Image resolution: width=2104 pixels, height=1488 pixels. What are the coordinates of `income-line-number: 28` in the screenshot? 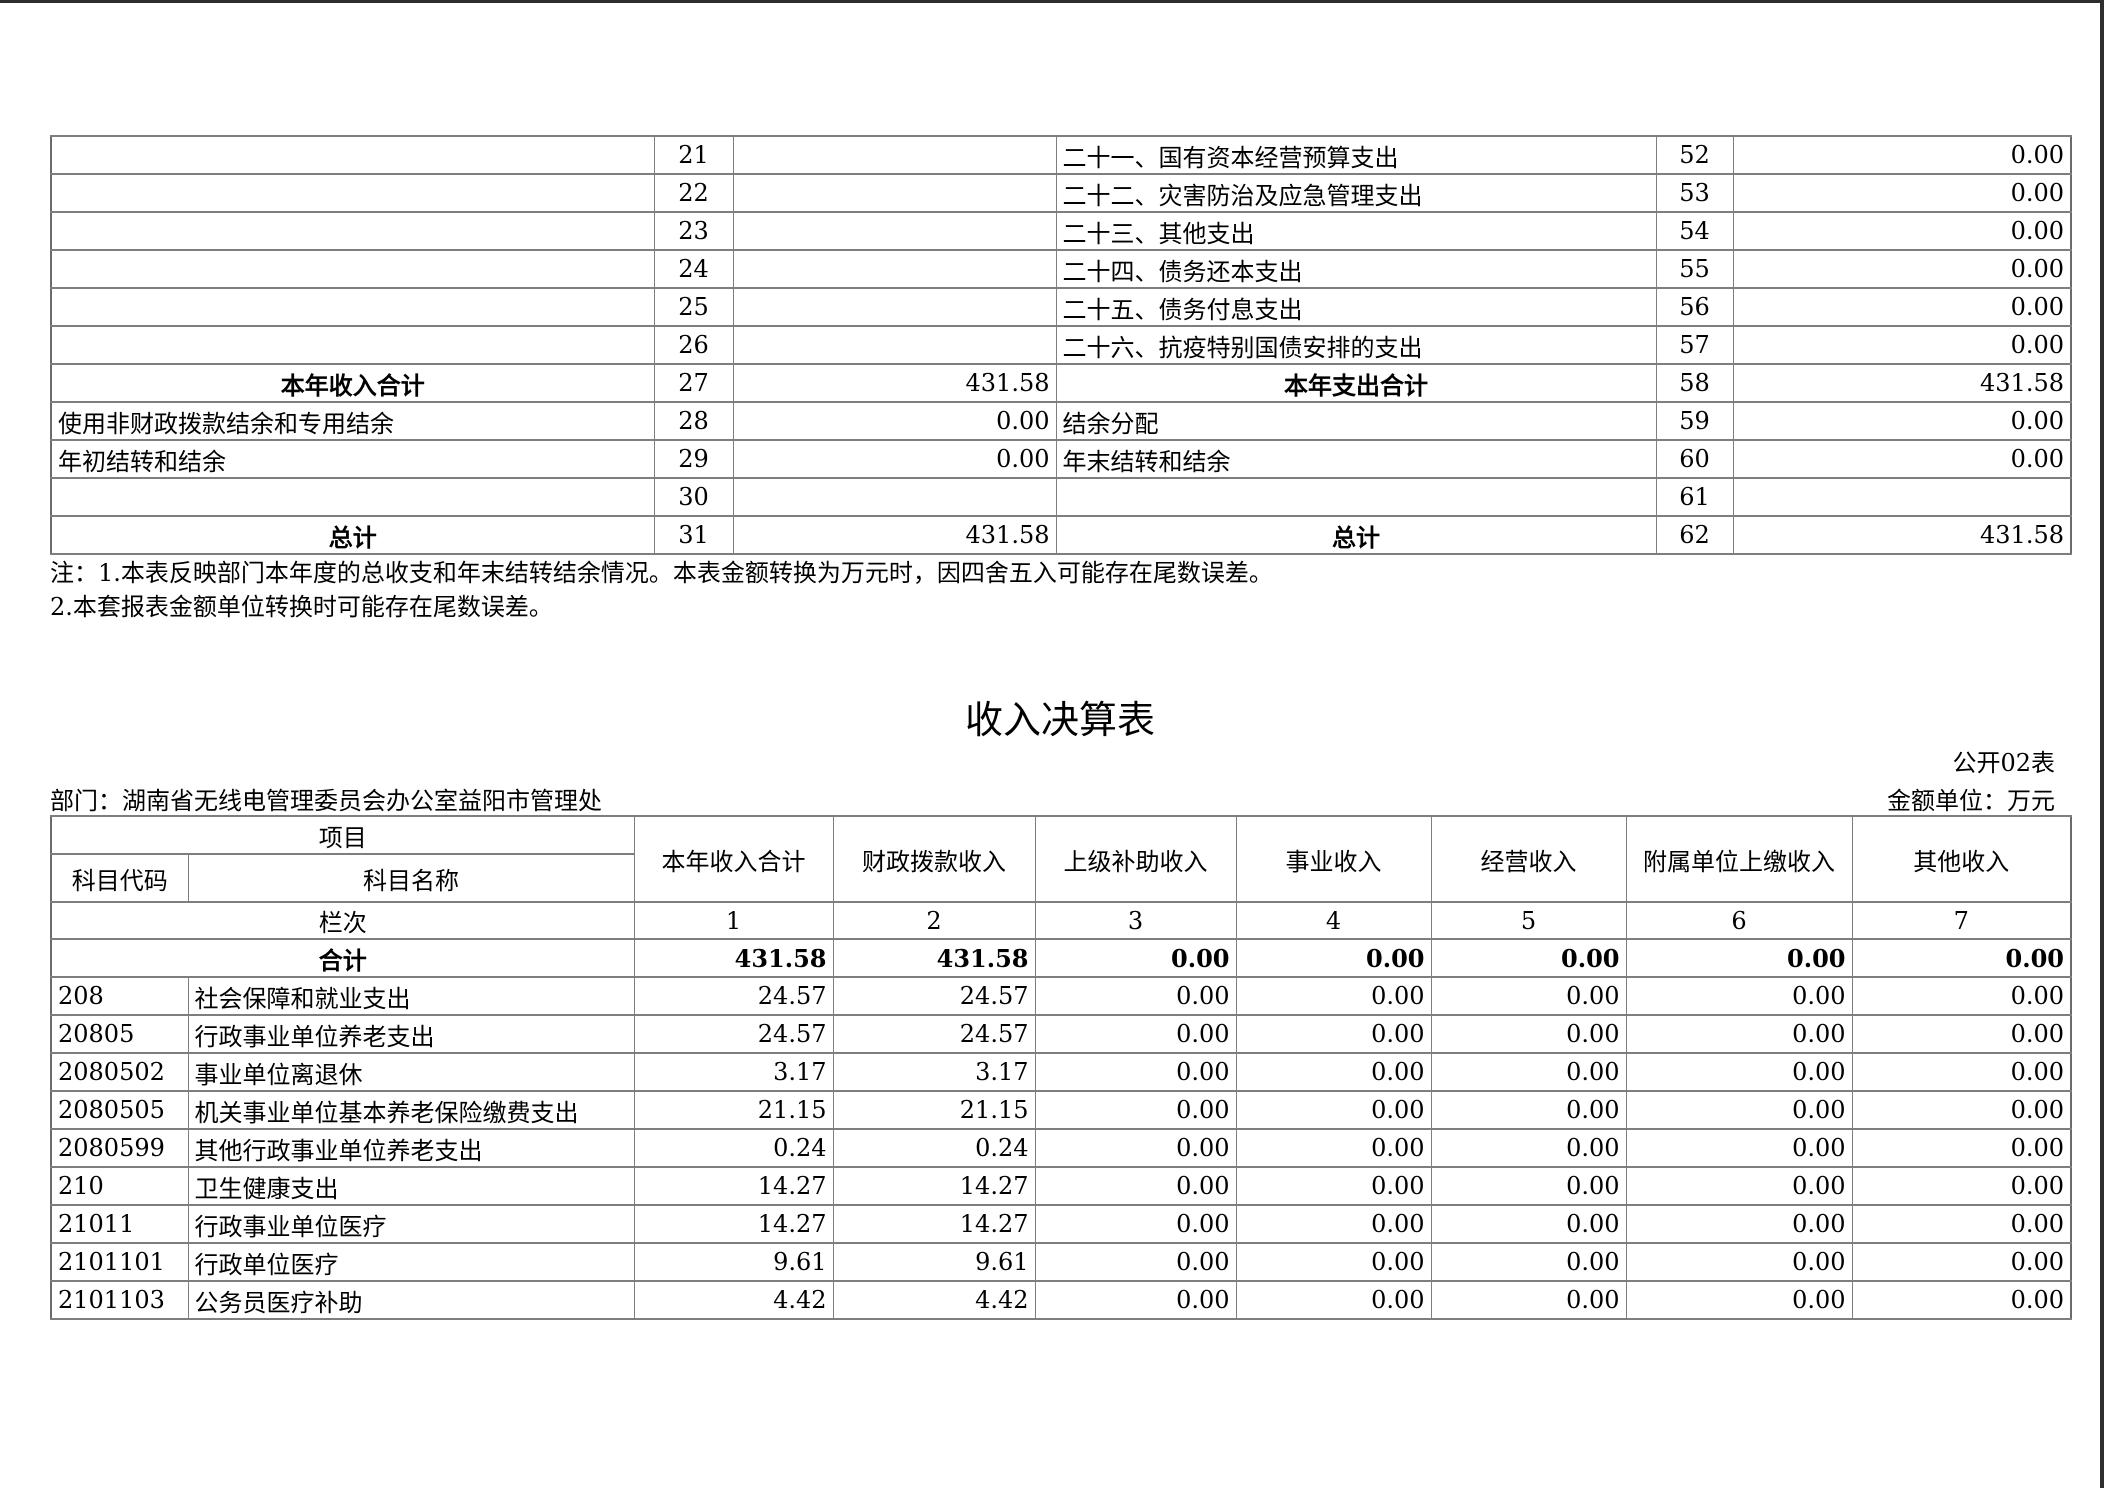 It's located at (693, 421).